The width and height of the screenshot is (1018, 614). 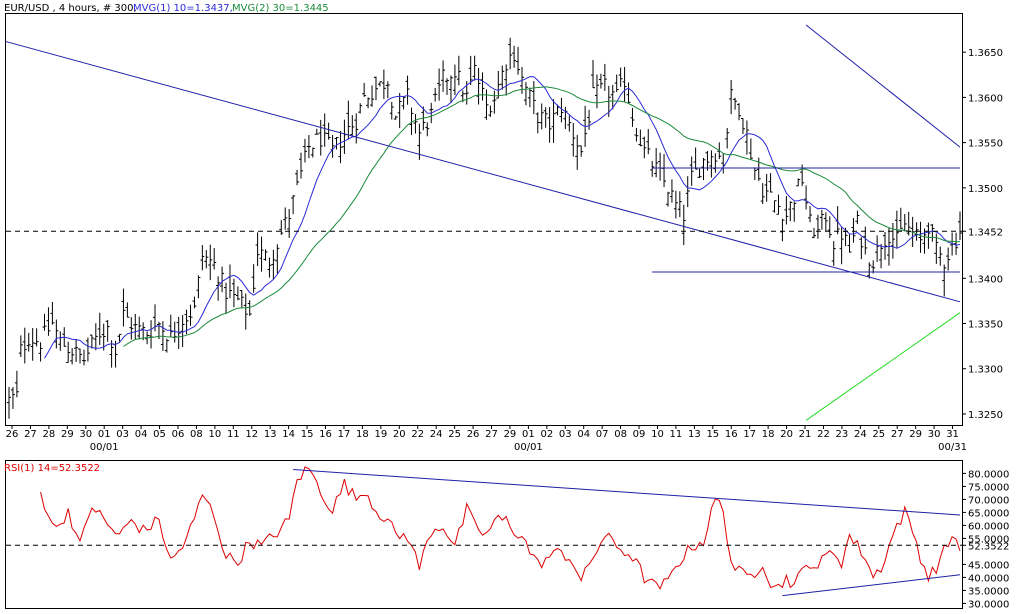 What do you see at coordinates (380, 434) in the screenshot?
I see `x-tick-label: 19` at bounding box center [380, 434].